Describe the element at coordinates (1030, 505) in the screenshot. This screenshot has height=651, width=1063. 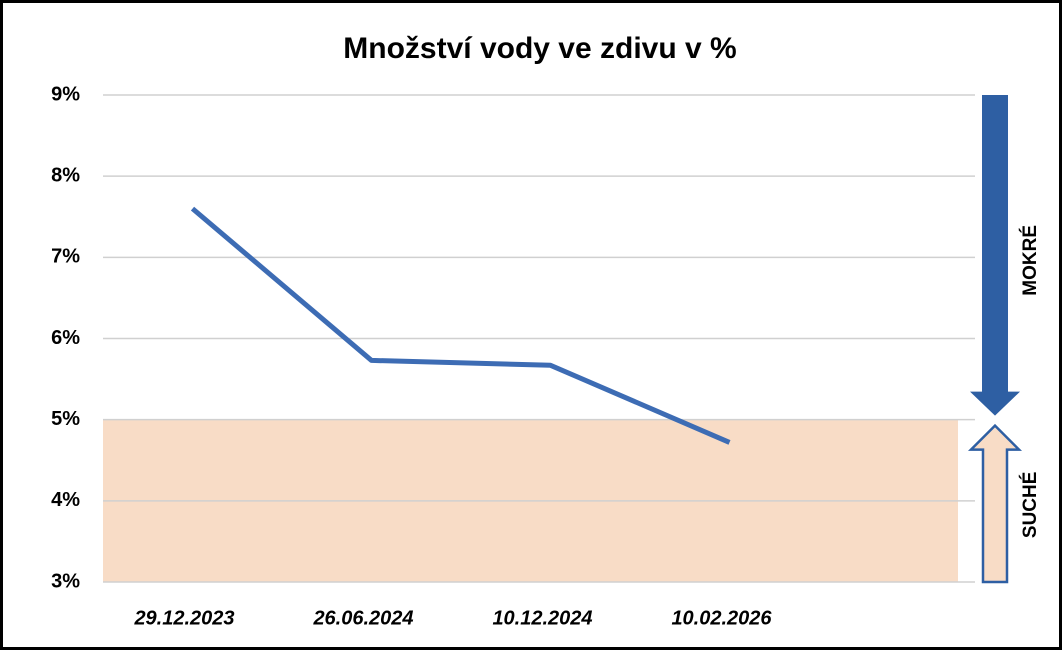
I see `annotation: SUCHÉ` at that location.